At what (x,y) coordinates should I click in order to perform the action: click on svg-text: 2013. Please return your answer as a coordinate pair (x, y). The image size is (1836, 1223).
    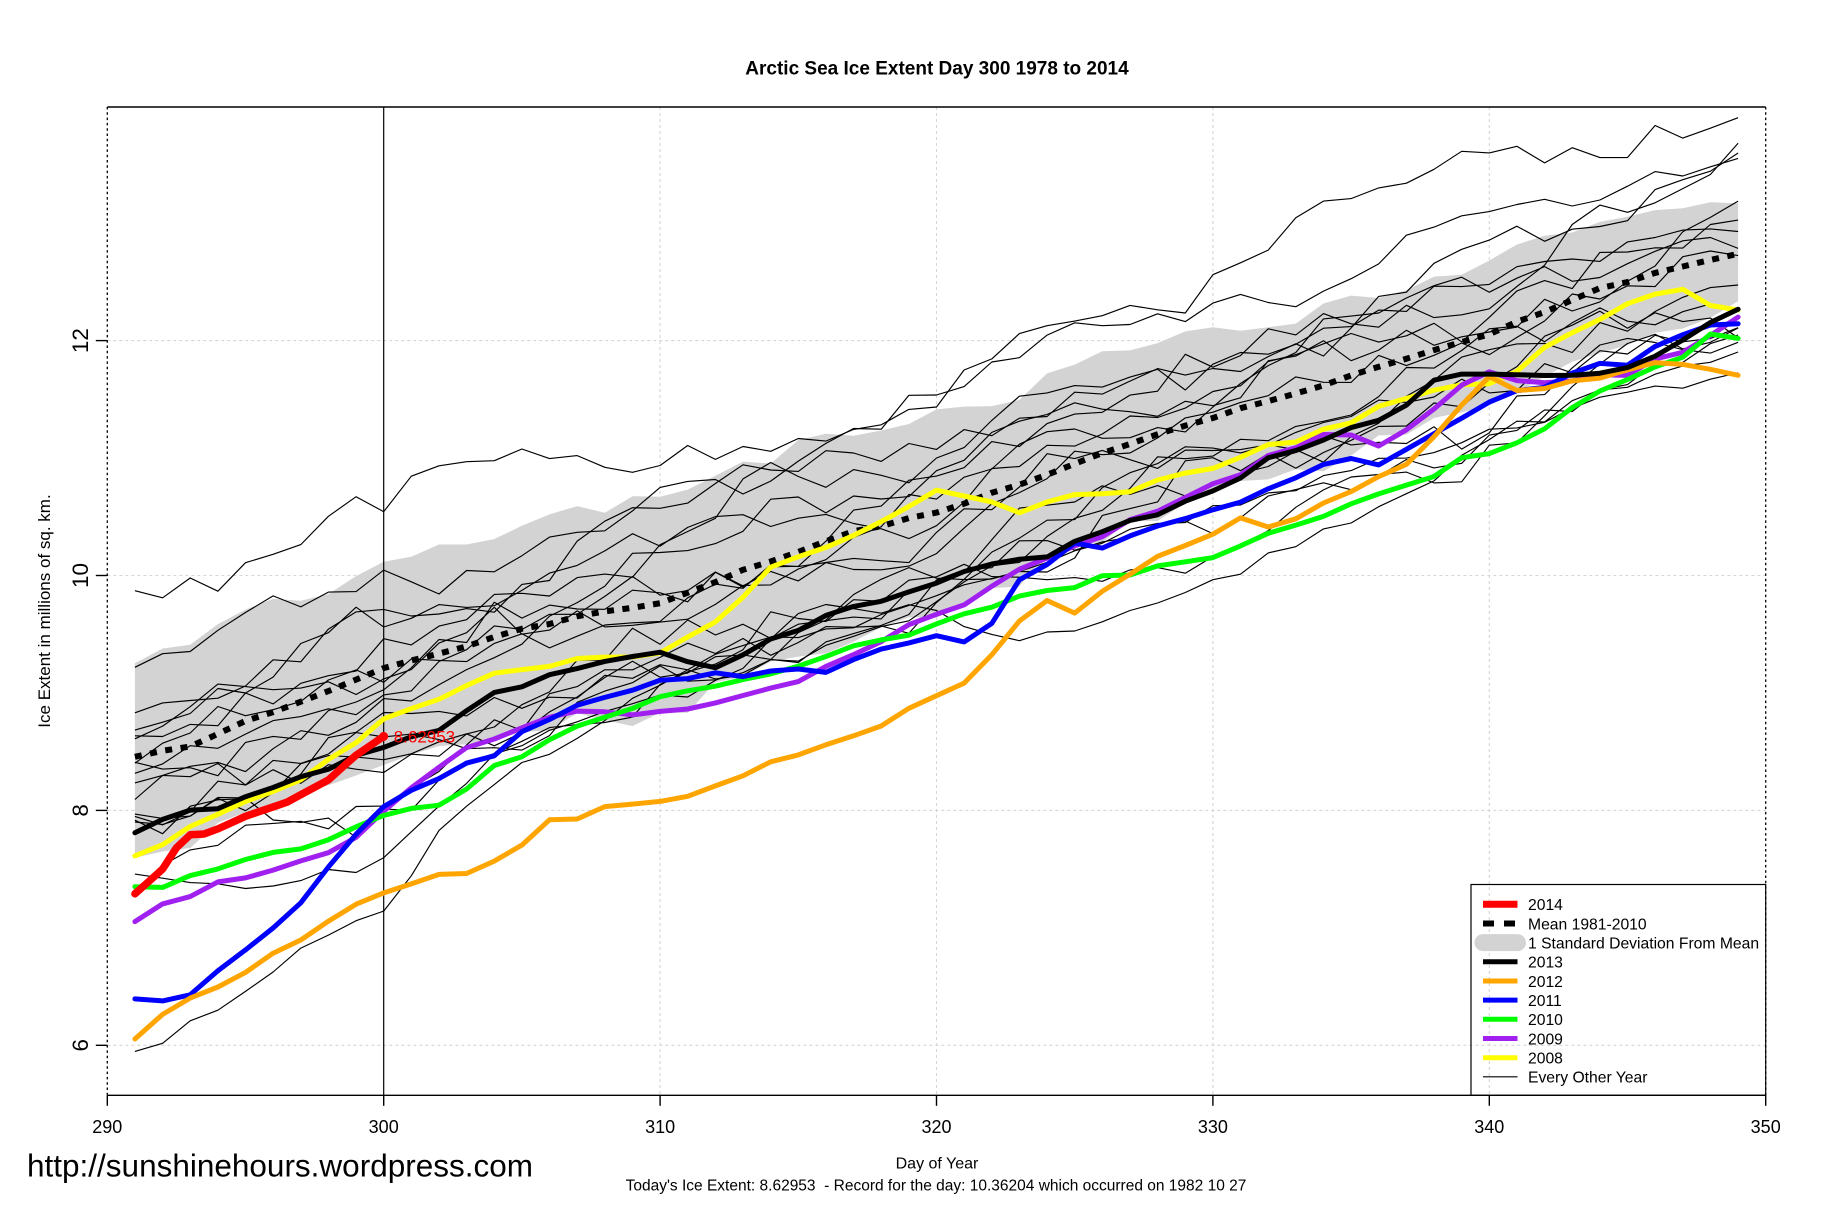
    Looking at the image, I should click on (1545, 963).